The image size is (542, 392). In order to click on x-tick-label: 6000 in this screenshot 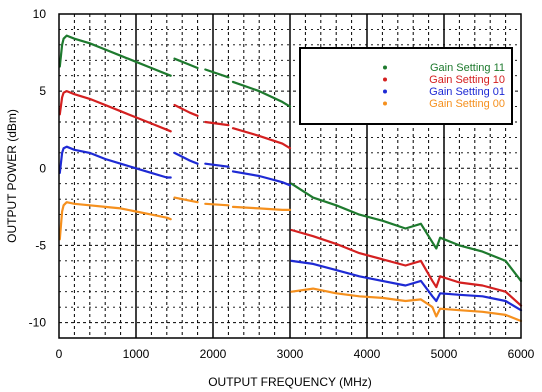, I will do `click(521, 354)`.